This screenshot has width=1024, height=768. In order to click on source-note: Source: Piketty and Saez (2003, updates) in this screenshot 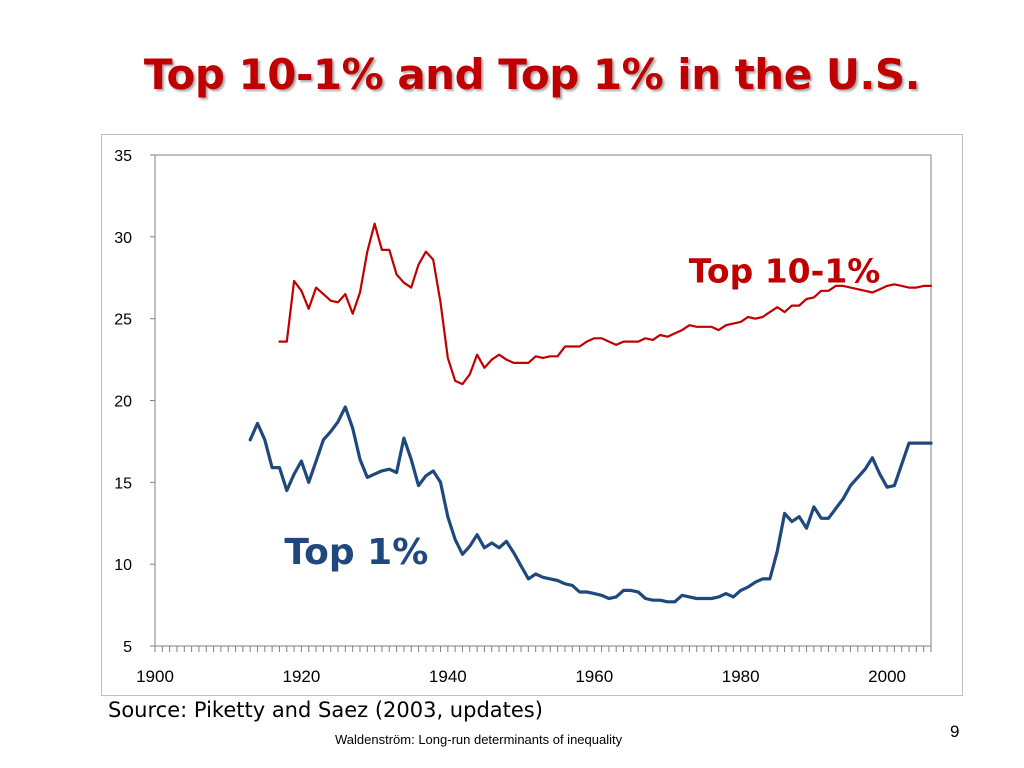, I will do `click(325, 710)`.